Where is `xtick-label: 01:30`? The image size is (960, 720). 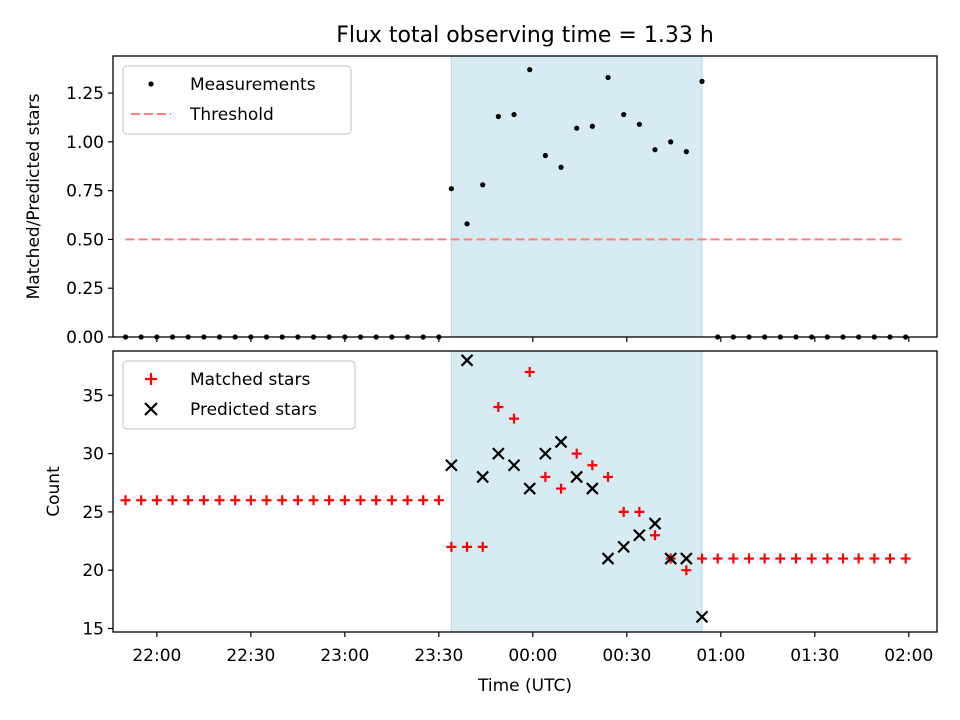 xtick-label: 01:30 is located at coordinates (814, 656).